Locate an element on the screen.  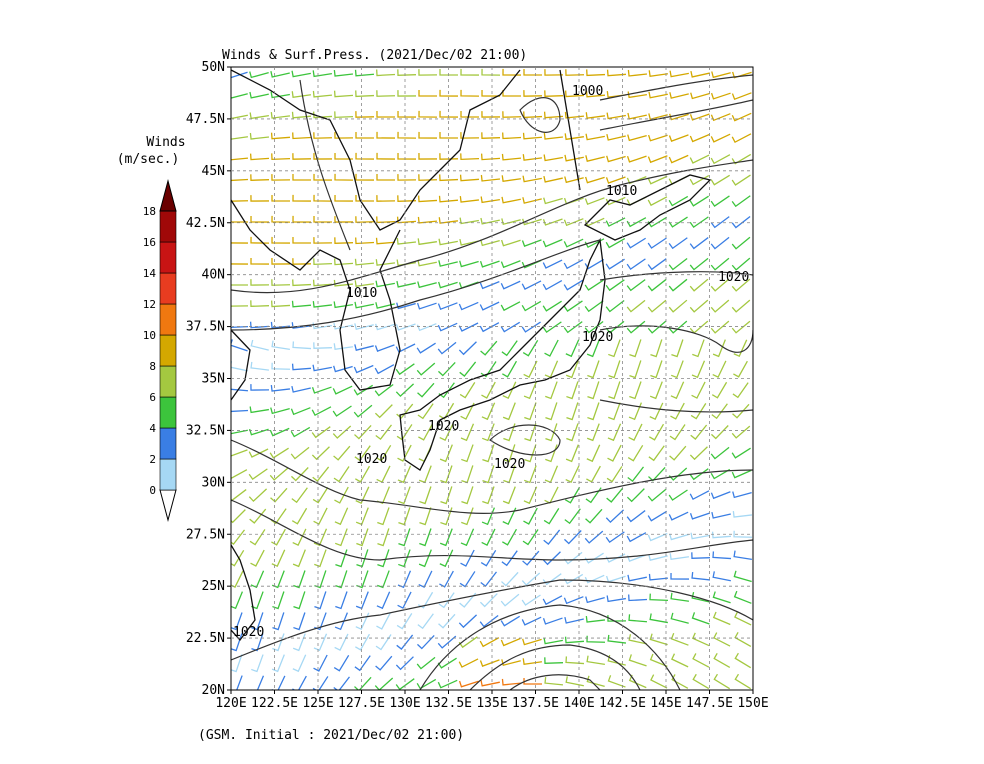
lon-tick-label: 137.5E is located at coordinates (535, 703).